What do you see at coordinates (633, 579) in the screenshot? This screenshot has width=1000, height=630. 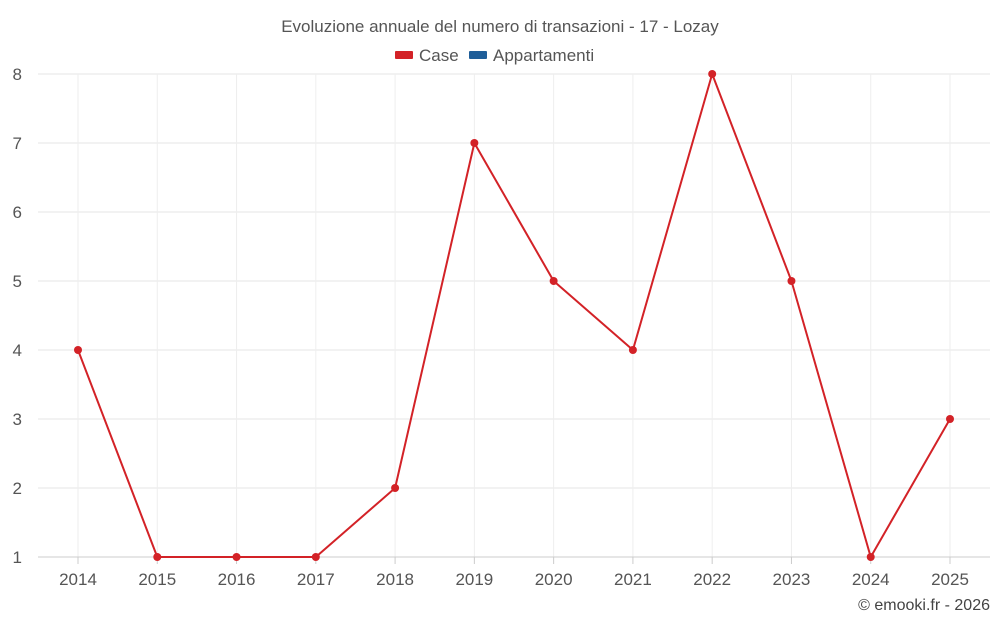 I see `x-tick-label-2021: 2021` at bounding box center [633, 579].